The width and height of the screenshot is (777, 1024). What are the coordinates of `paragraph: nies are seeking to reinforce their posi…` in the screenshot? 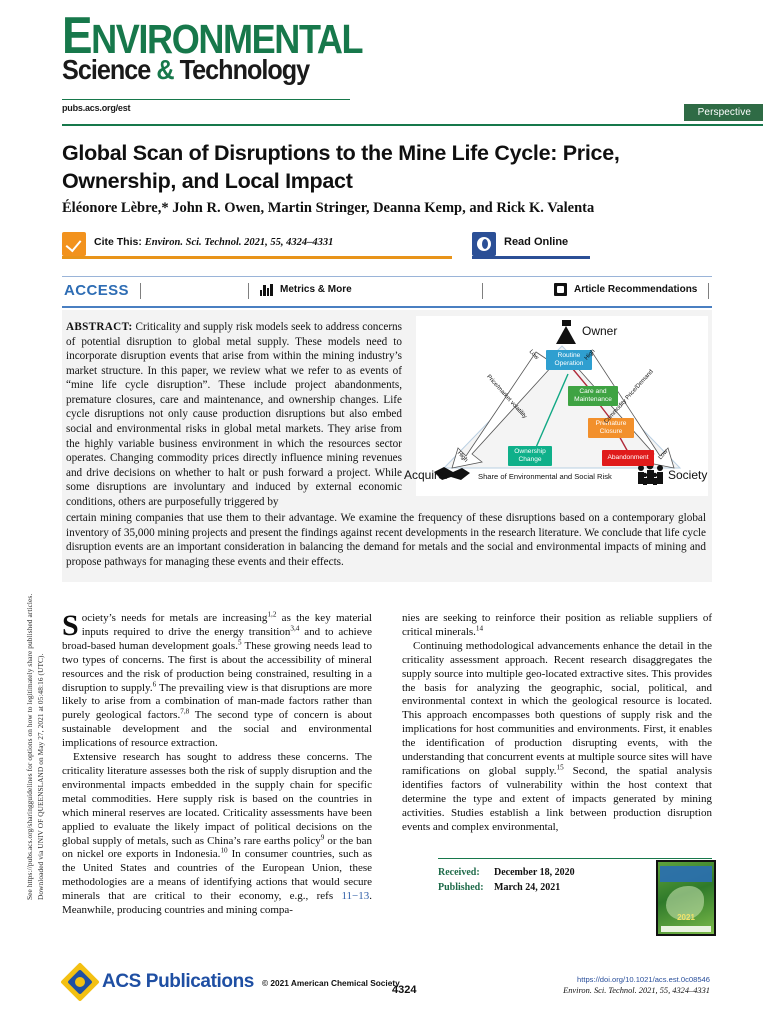 It's located at (557, 626).